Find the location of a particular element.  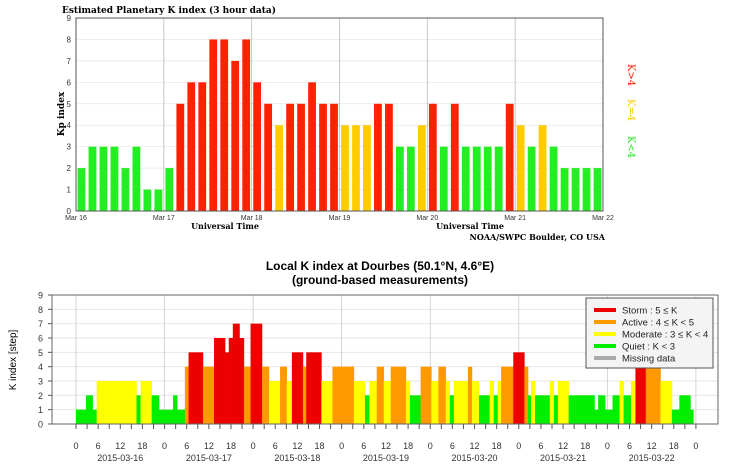

y-tick-label: 1 is located at coordinates (69, 190).